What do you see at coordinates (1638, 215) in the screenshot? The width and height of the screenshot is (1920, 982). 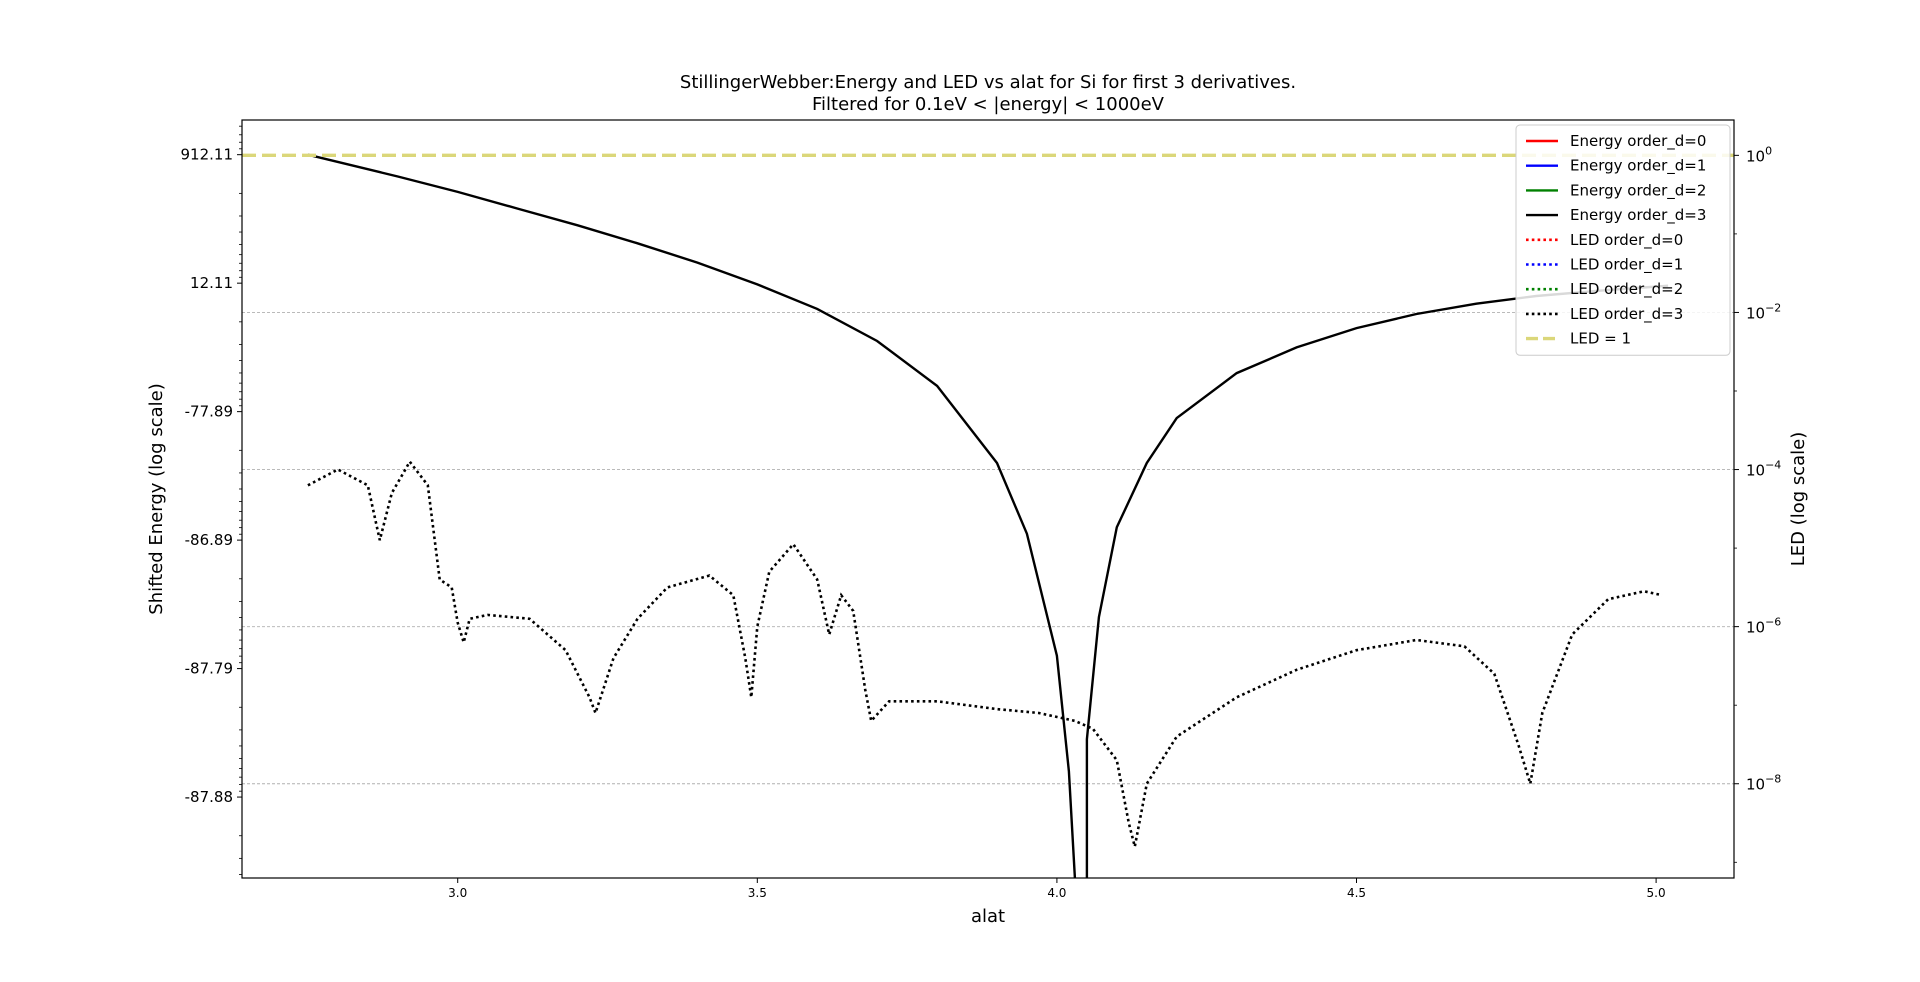 I see `legend-label: Energy order_d=3` at bounding box center [1638, 215].